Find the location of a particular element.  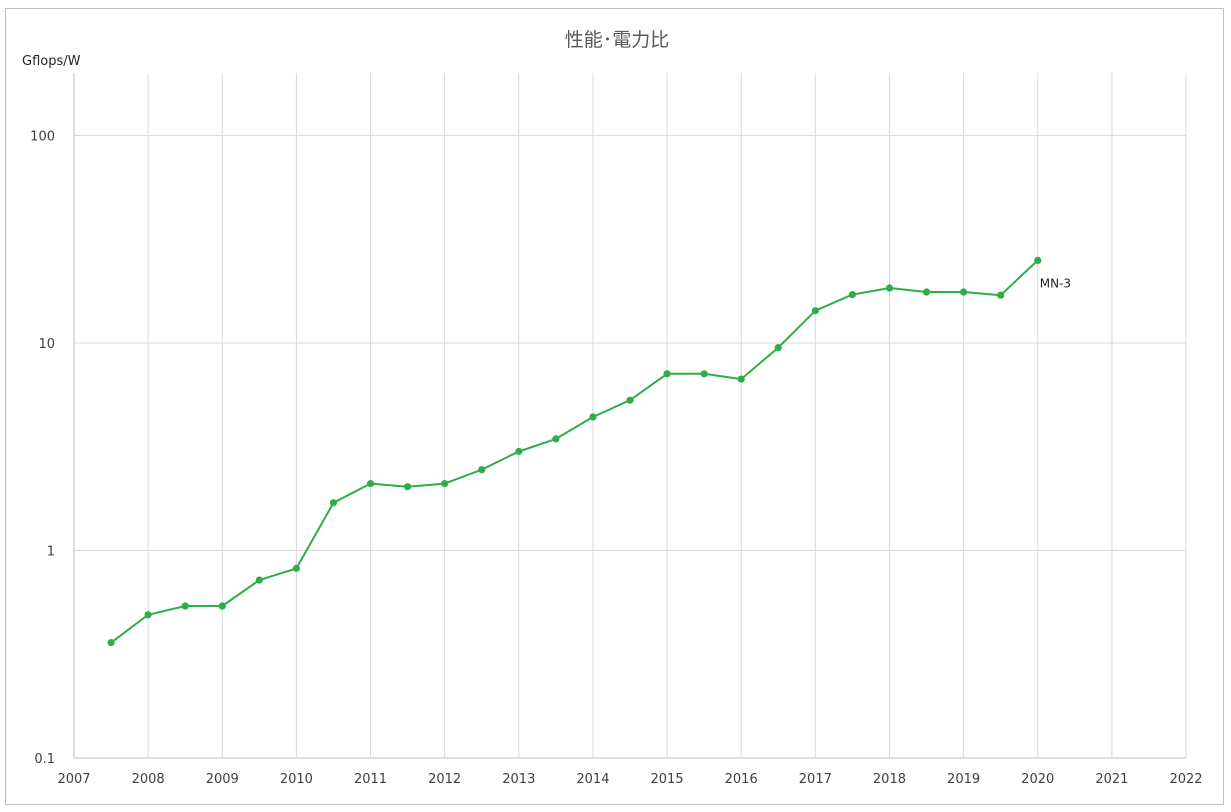

y-tick-label-1: 1 is located at coordinates (51, 551).